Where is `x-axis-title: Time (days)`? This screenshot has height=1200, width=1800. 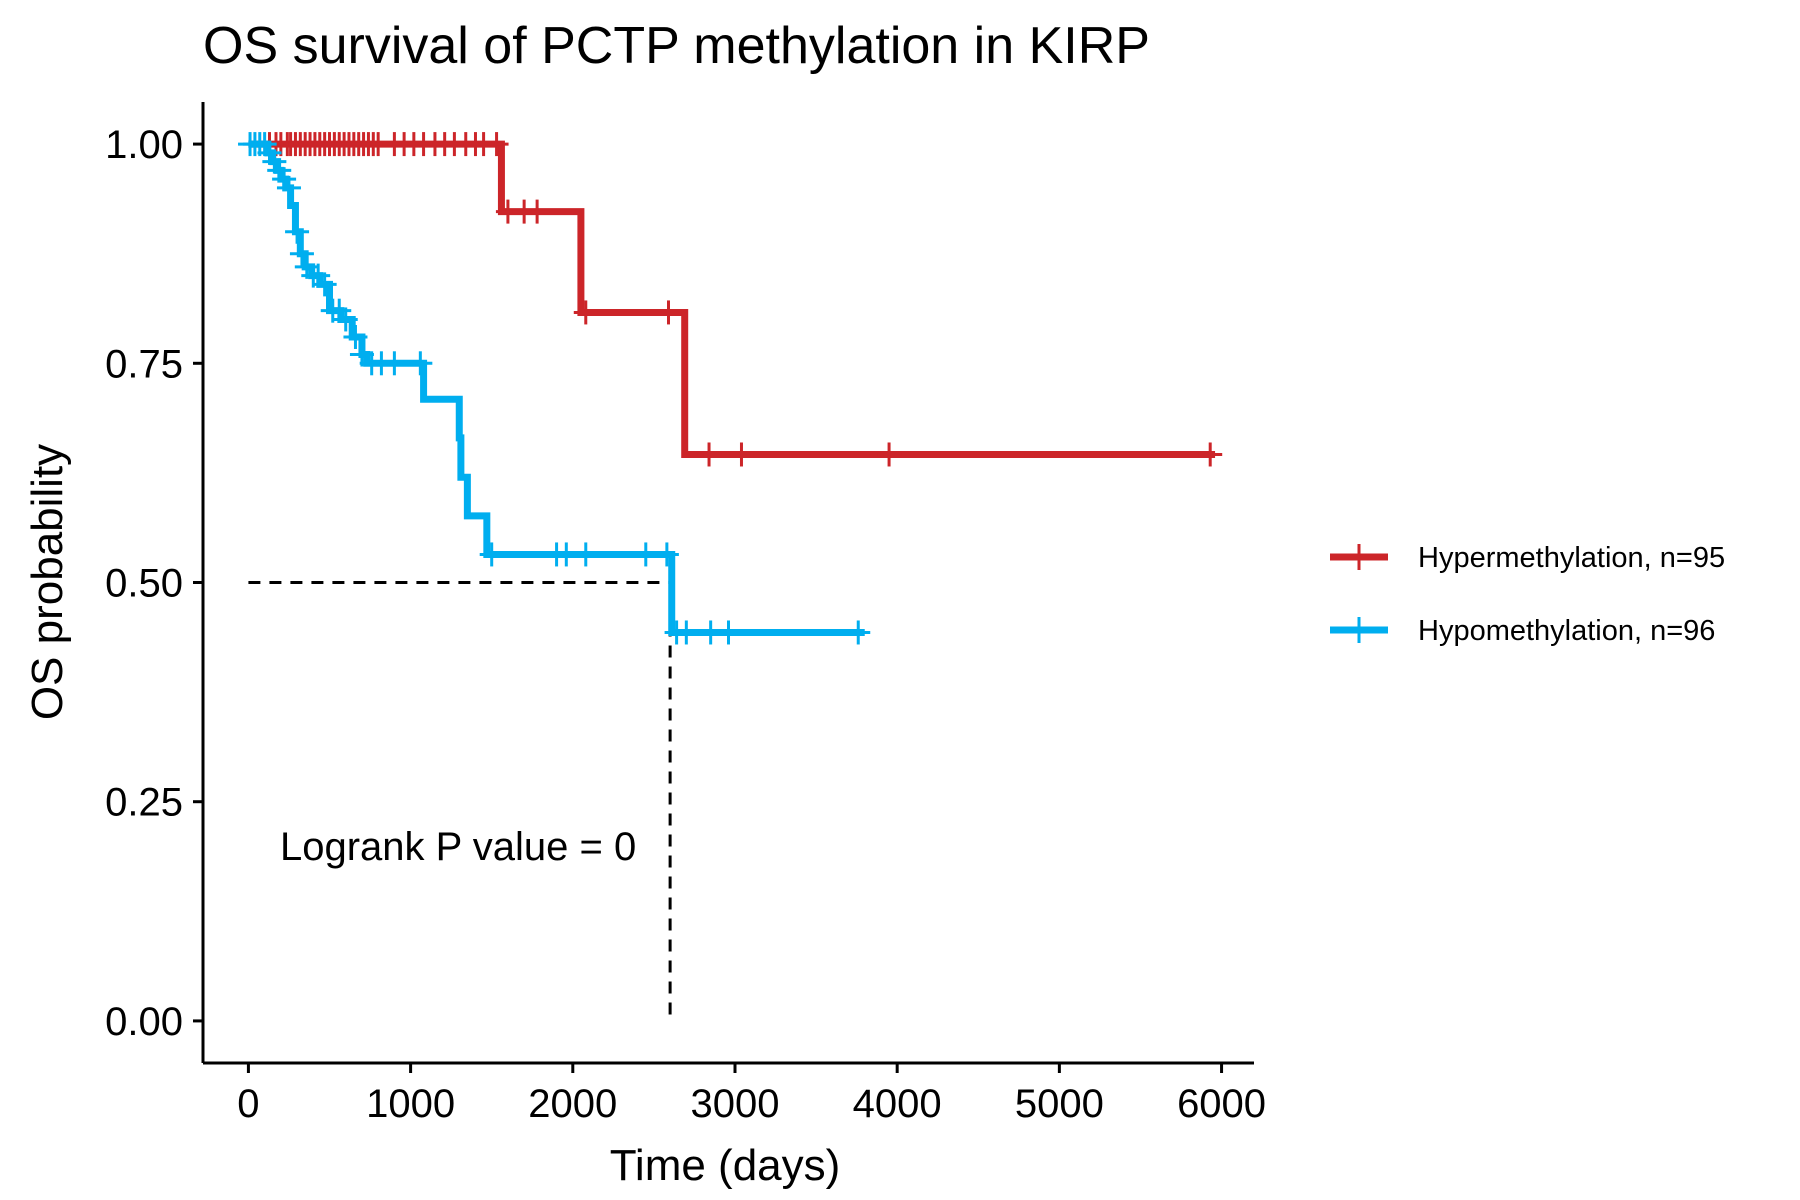 x-axis-title: Time (days) is located at coordinates (725, 1165).